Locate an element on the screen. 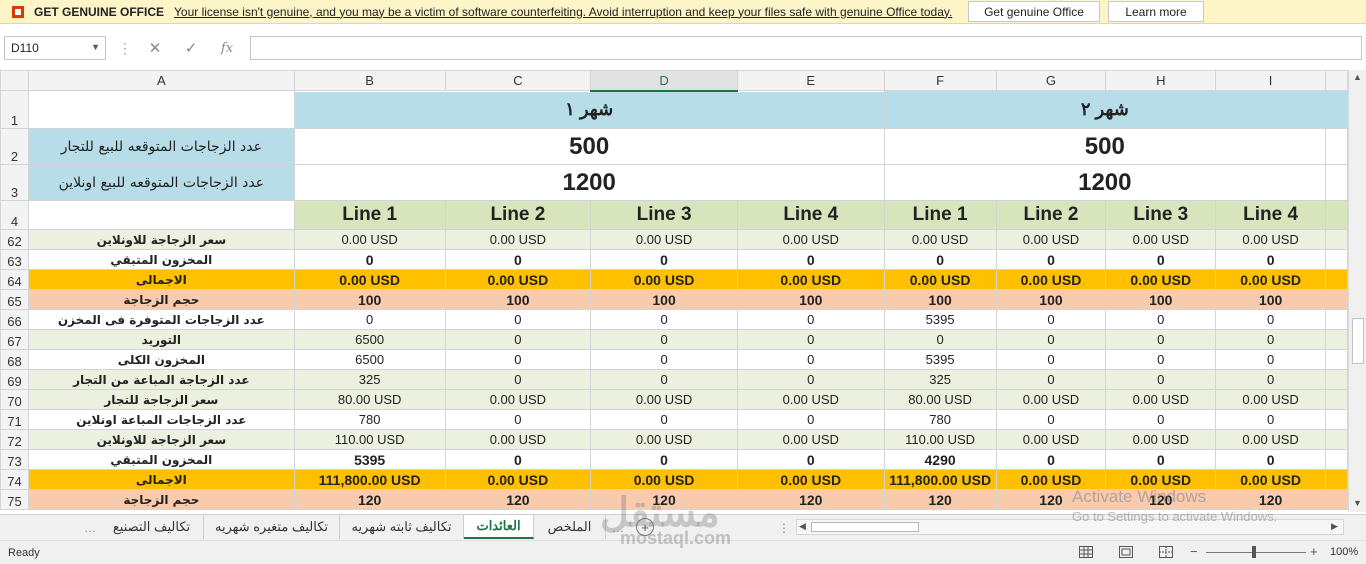  row-header: 71 is located at coordinates (14, 419).